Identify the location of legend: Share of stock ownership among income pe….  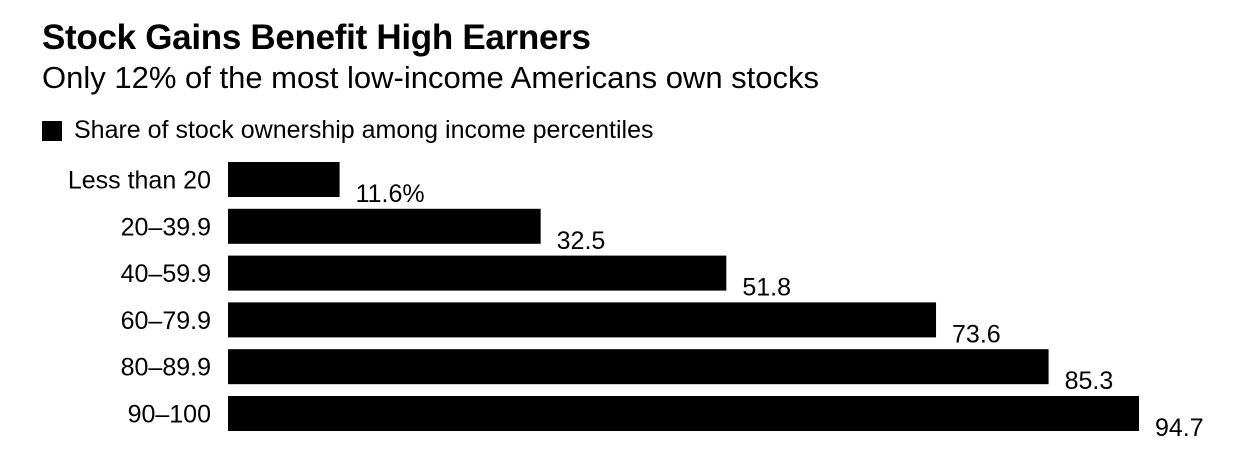
(347, 130).